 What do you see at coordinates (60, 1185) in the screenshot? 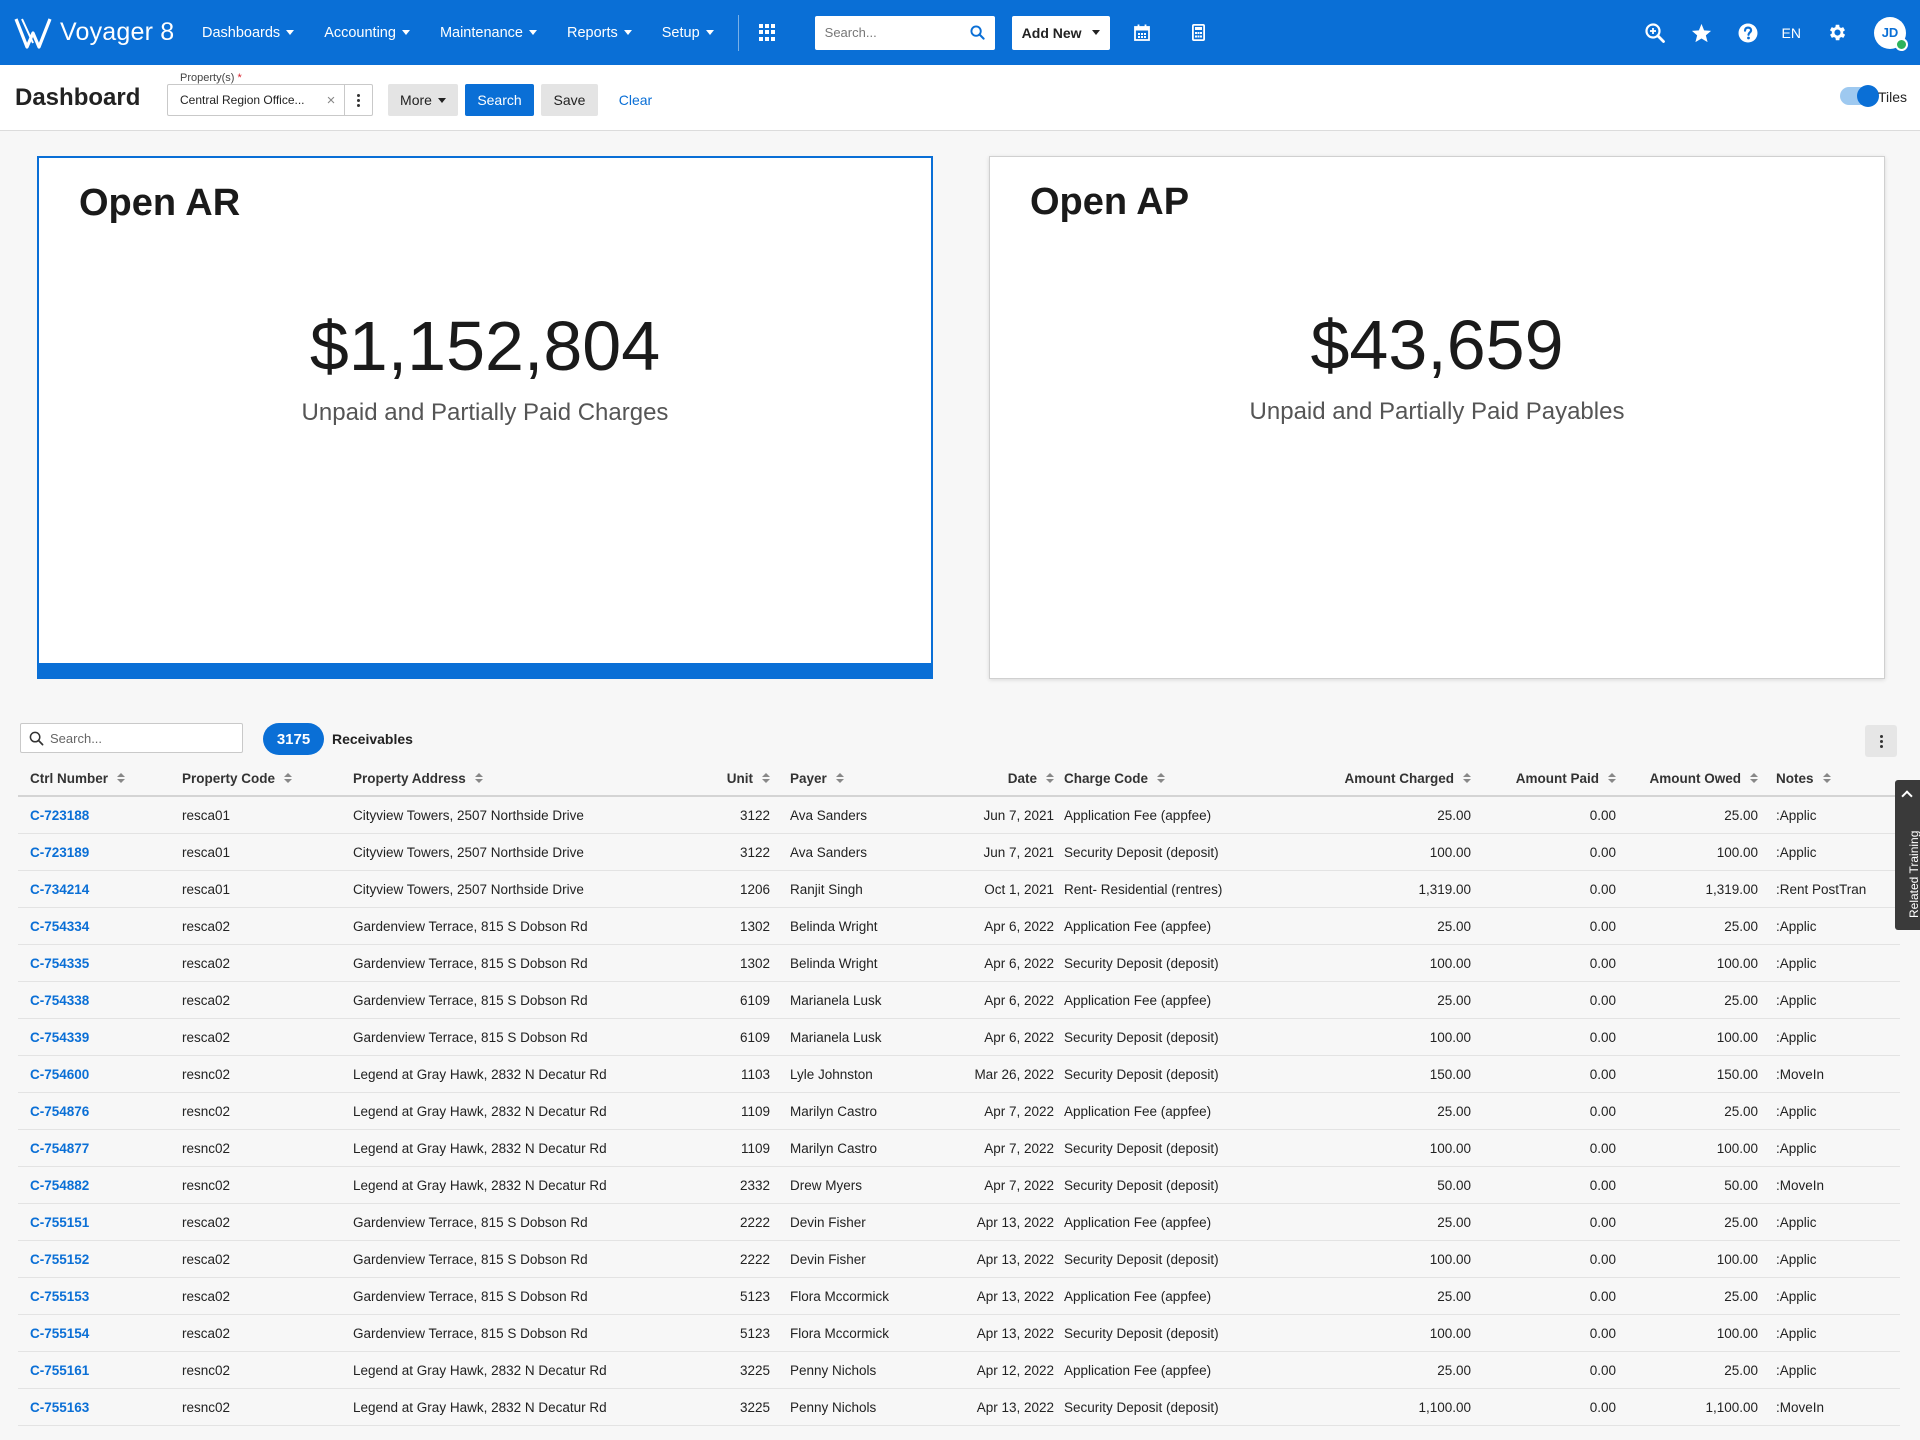
I see `ctrl-number-link: C-754882` at bounding box center [60, 1185].